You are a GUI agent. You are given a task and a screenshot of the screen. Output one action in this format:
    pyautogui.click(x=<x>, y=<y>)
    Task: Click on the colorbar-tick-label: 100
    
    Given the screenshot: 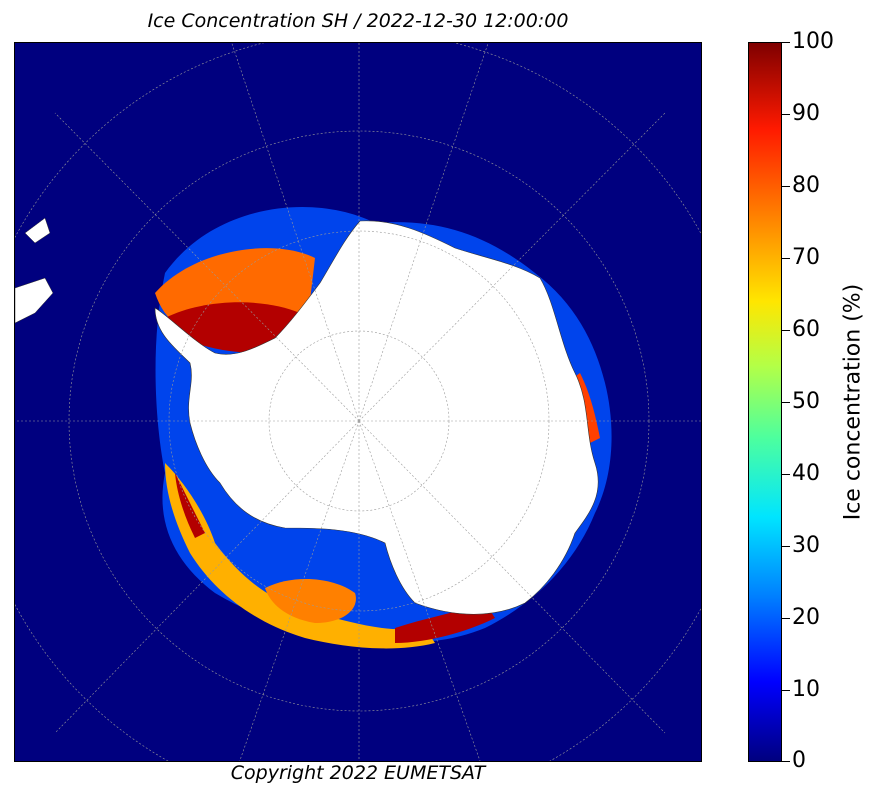 What is the action you would take?
    pyautogui.click(x=813, y=41)
    